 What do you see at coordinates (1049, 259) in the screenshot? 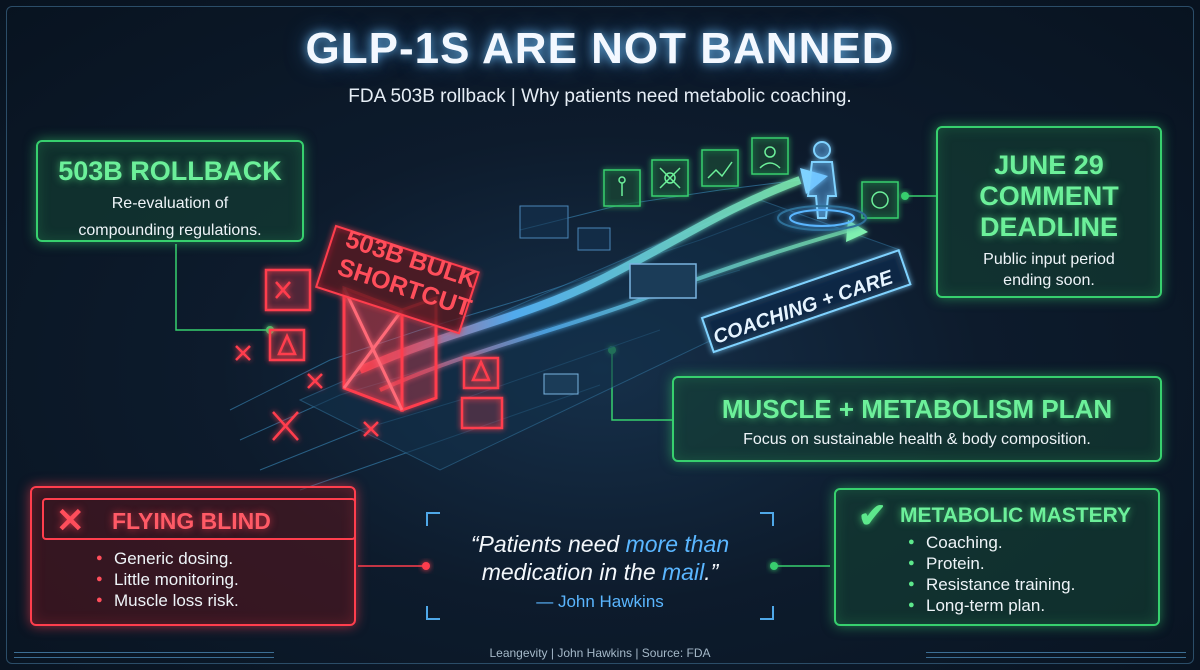
I see `deadline-body-line1: Public input period` at bounding box center [1049, 259].